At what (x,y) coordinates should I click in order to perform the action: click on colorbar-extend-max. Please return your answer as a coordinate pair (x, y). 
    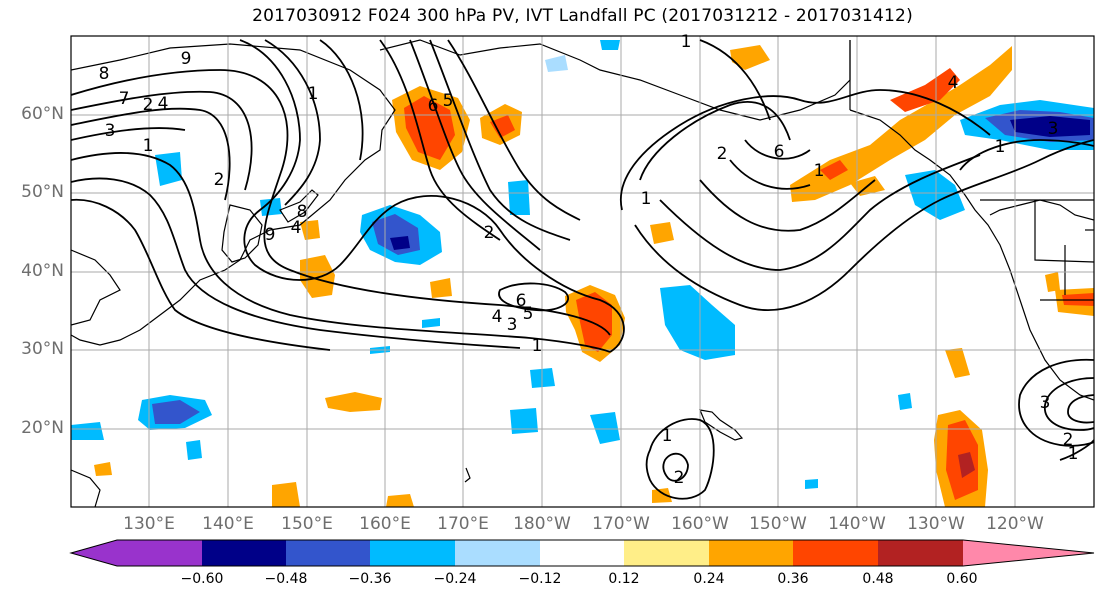
    Looking at the image, I should click on (1028, 553).